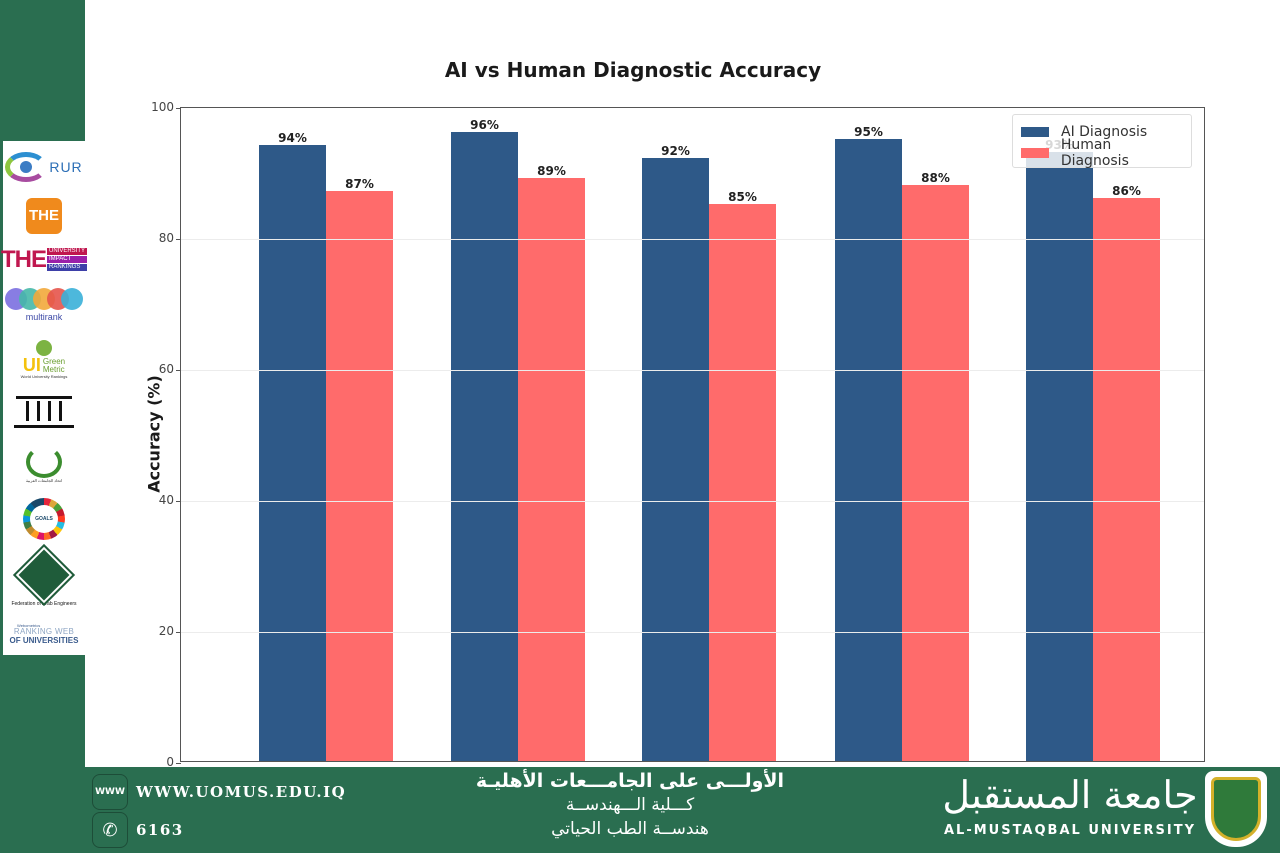 The width and height of the screenshot is (1280, 853). What do you see at coordinates (44, 299) in the screenshot?
I see `multirank-circles-icon` at bounding box center [44, 299].